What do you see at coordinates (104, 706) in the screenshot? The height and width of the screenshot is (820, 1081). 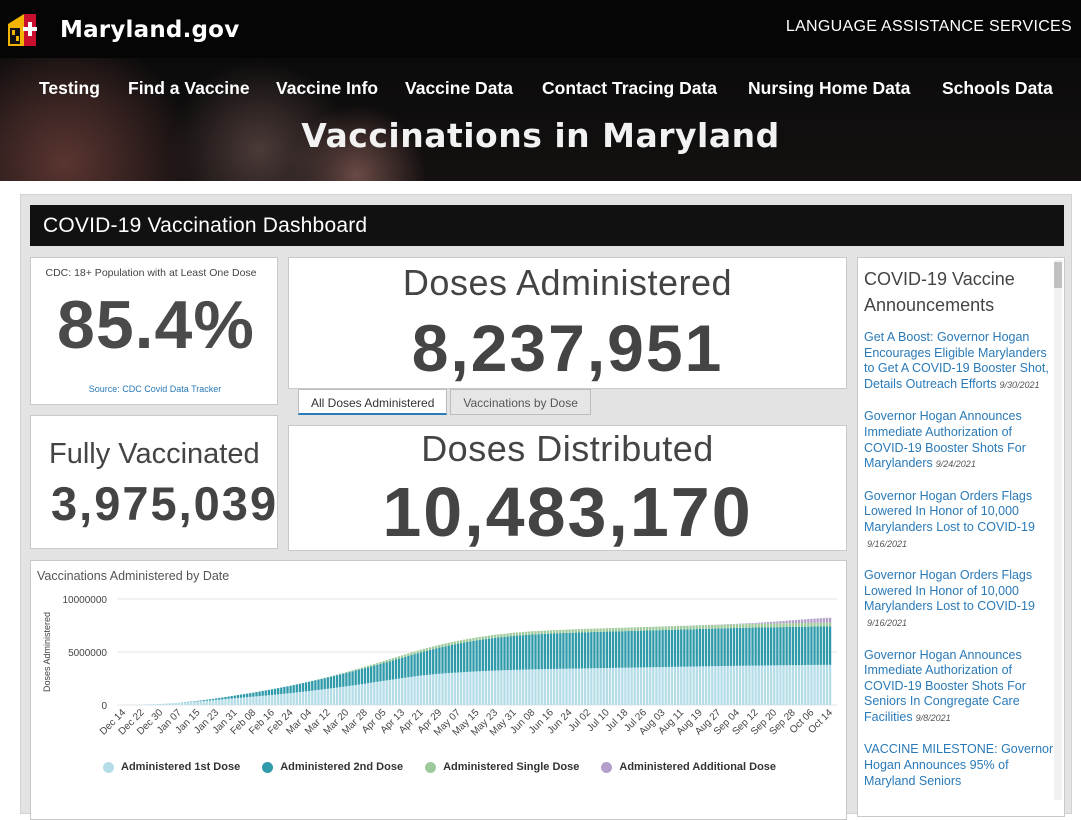 I see `y-tick-label: 0` at bounding box center [104, 706].